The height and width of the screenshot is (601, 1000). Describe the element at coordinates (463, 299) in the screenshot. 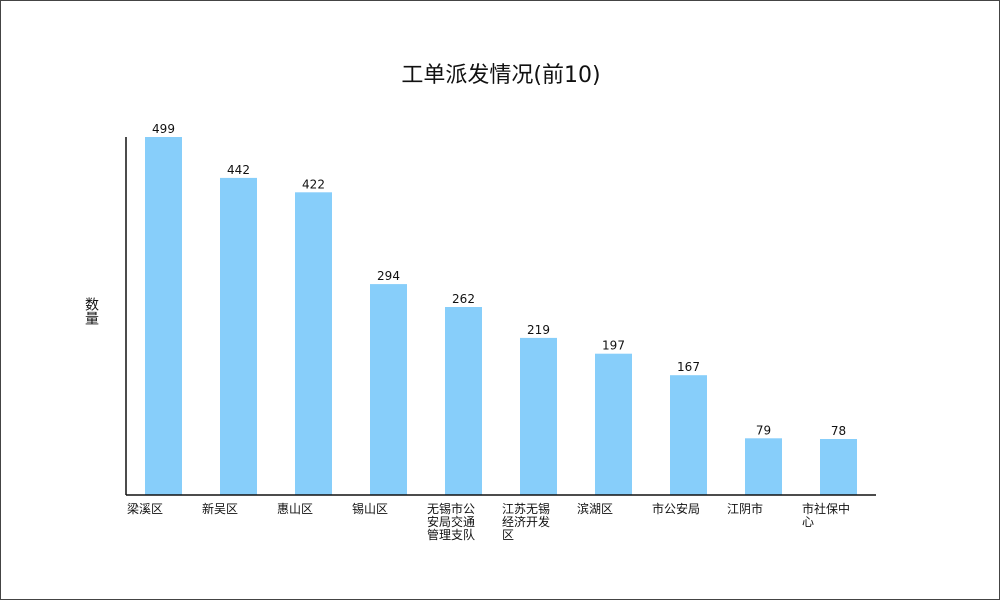

I see `value-label-4: 262` at that location.